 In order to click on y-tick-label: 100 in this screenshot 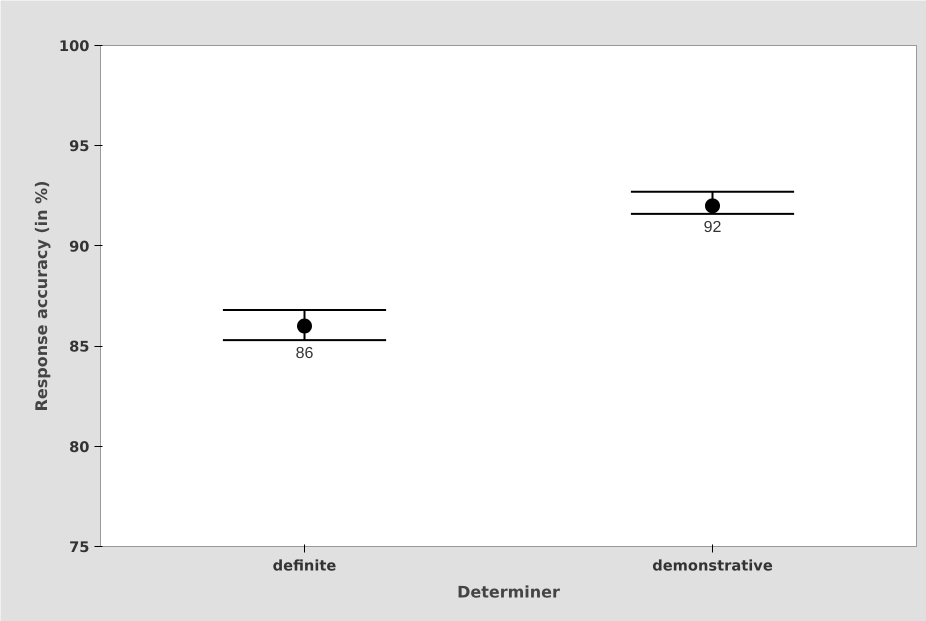, I will do `click(74, 46)`.